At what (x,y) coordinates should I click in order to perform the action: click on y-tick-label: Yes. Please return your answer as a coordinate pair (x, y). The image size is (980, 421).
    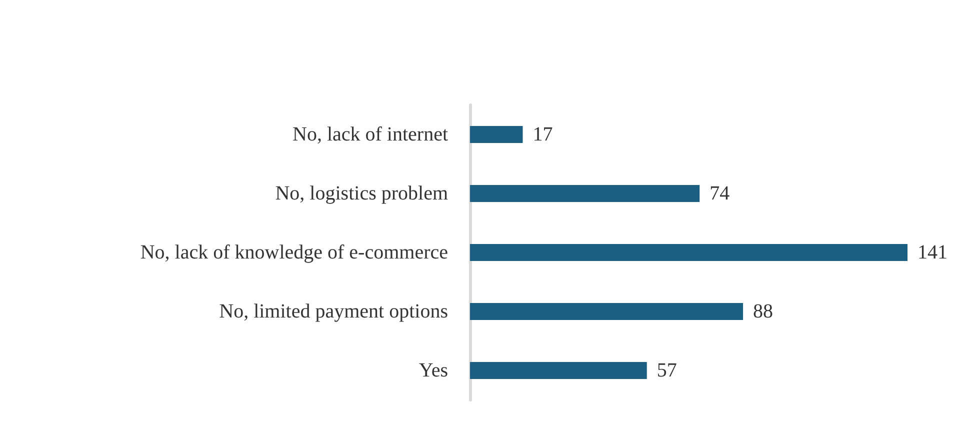
    Looking at the image, I should click on (433, 371).